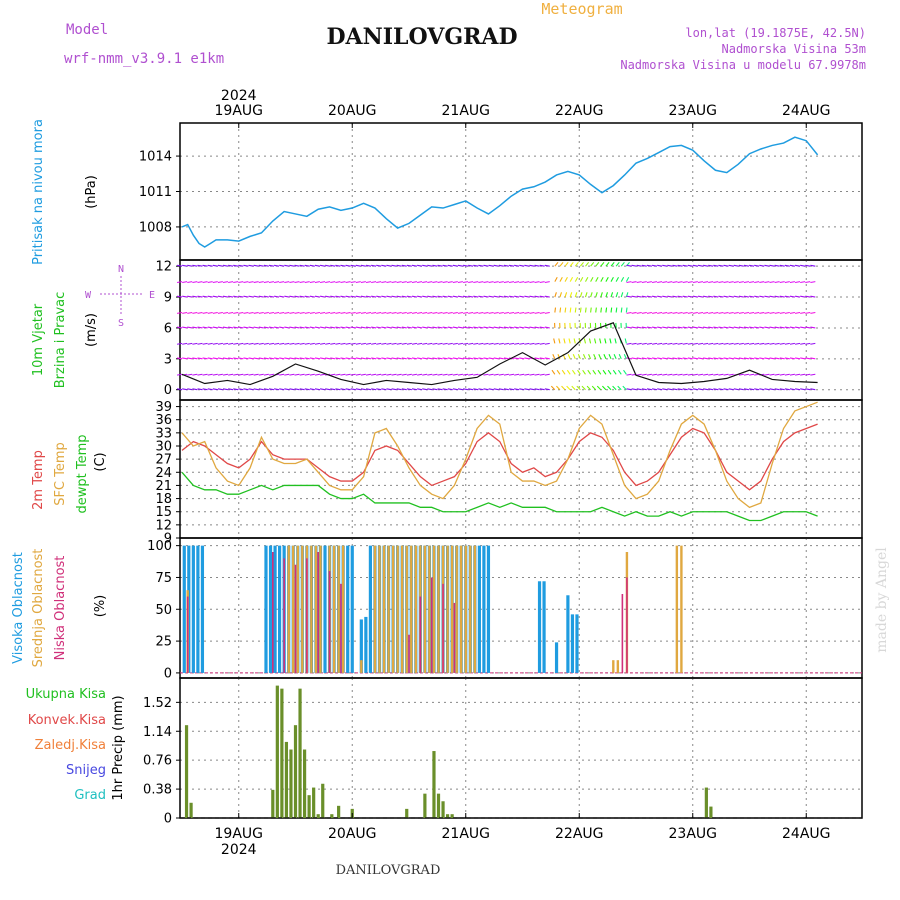  I want to click on panel-precip: 0 0.38 0.76 1.14 1.52, so click(503, 752).